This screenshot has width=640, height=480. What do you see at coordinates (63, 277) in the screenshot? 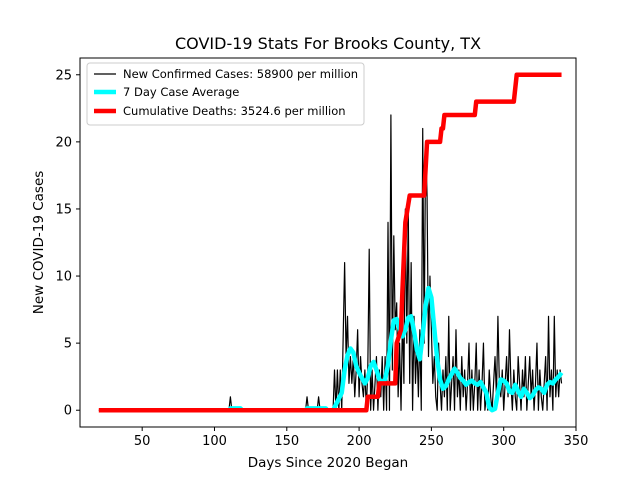
I see `y-tick-label: 10` at bounding box center [63, 277].